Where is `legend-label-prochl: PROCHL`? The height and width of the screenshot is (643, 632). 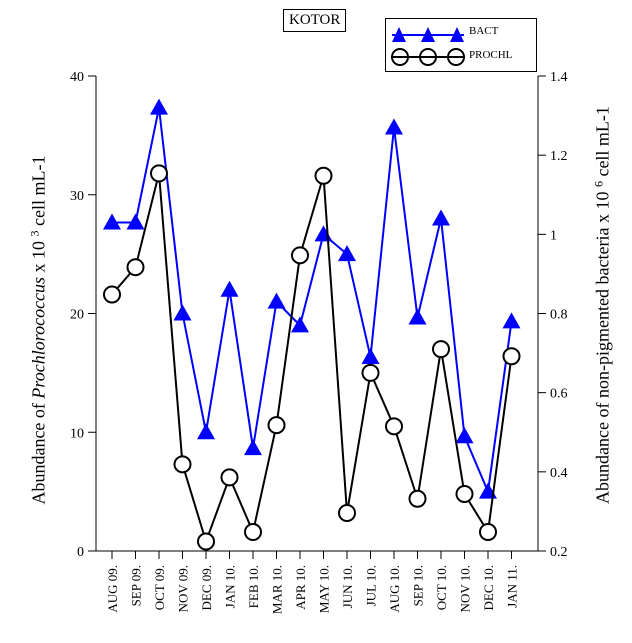 legend-label-prochl: PROCHL is located at coordinates (491, 55).